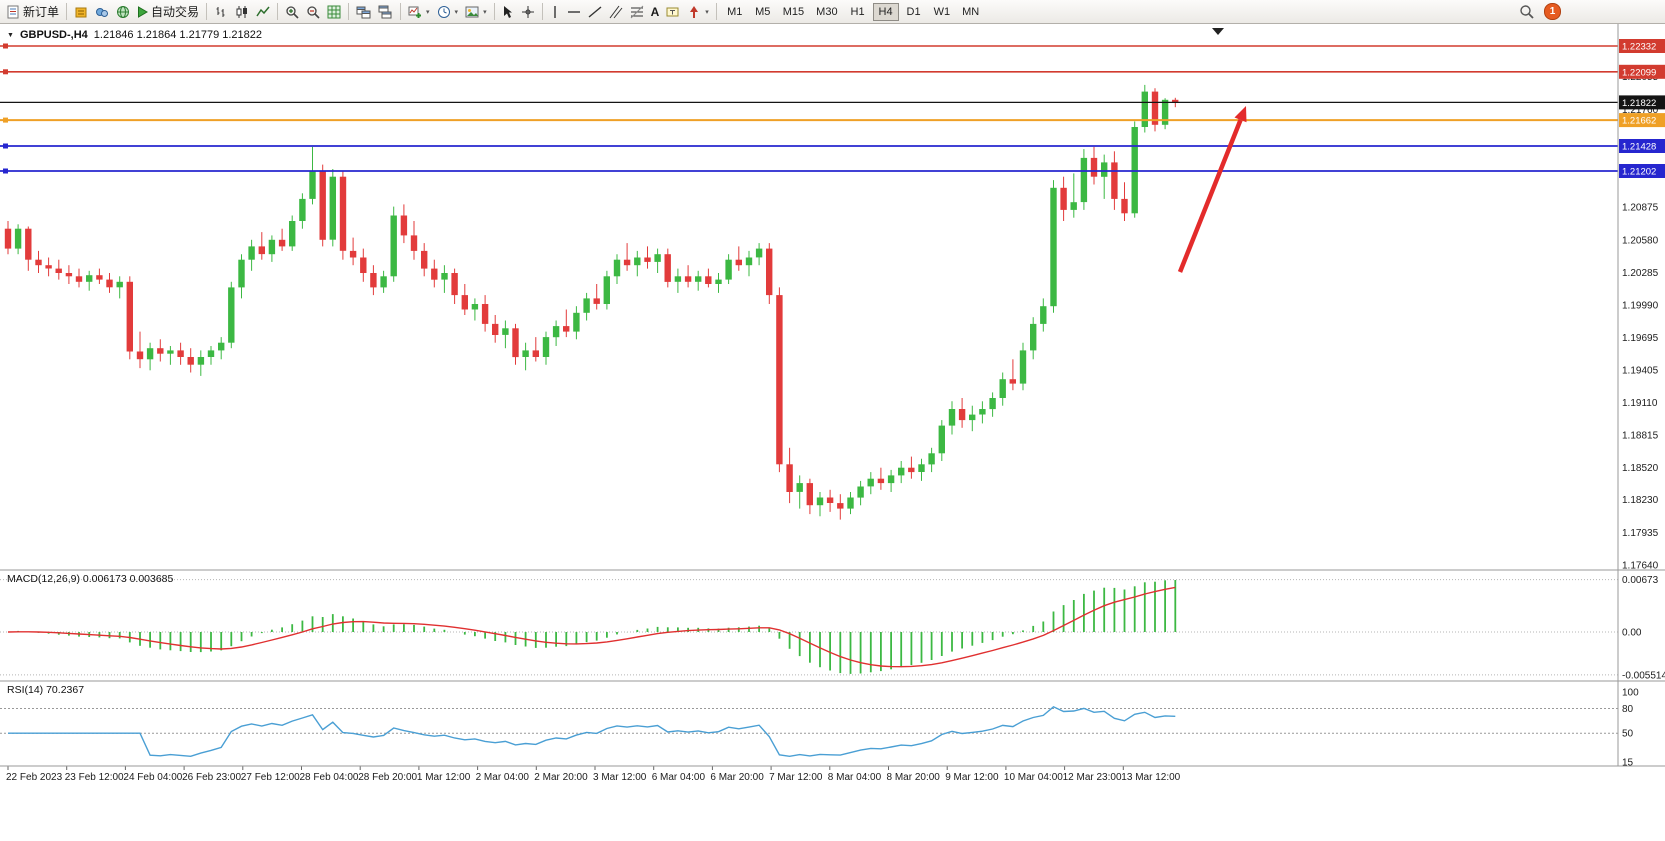 The height and width of the screenshot is (841, 1665). Describe the element at coordinates (914, 12) in the screenshot. I see `timeframe-d1-button: D1` at that location.